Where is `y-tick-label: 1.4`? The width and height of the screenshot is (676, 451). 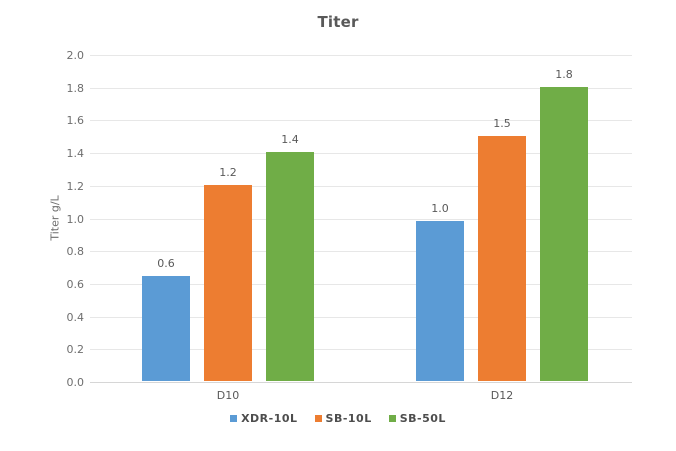
y-tick-label: 1.4 is located at coordinates (75, 154).